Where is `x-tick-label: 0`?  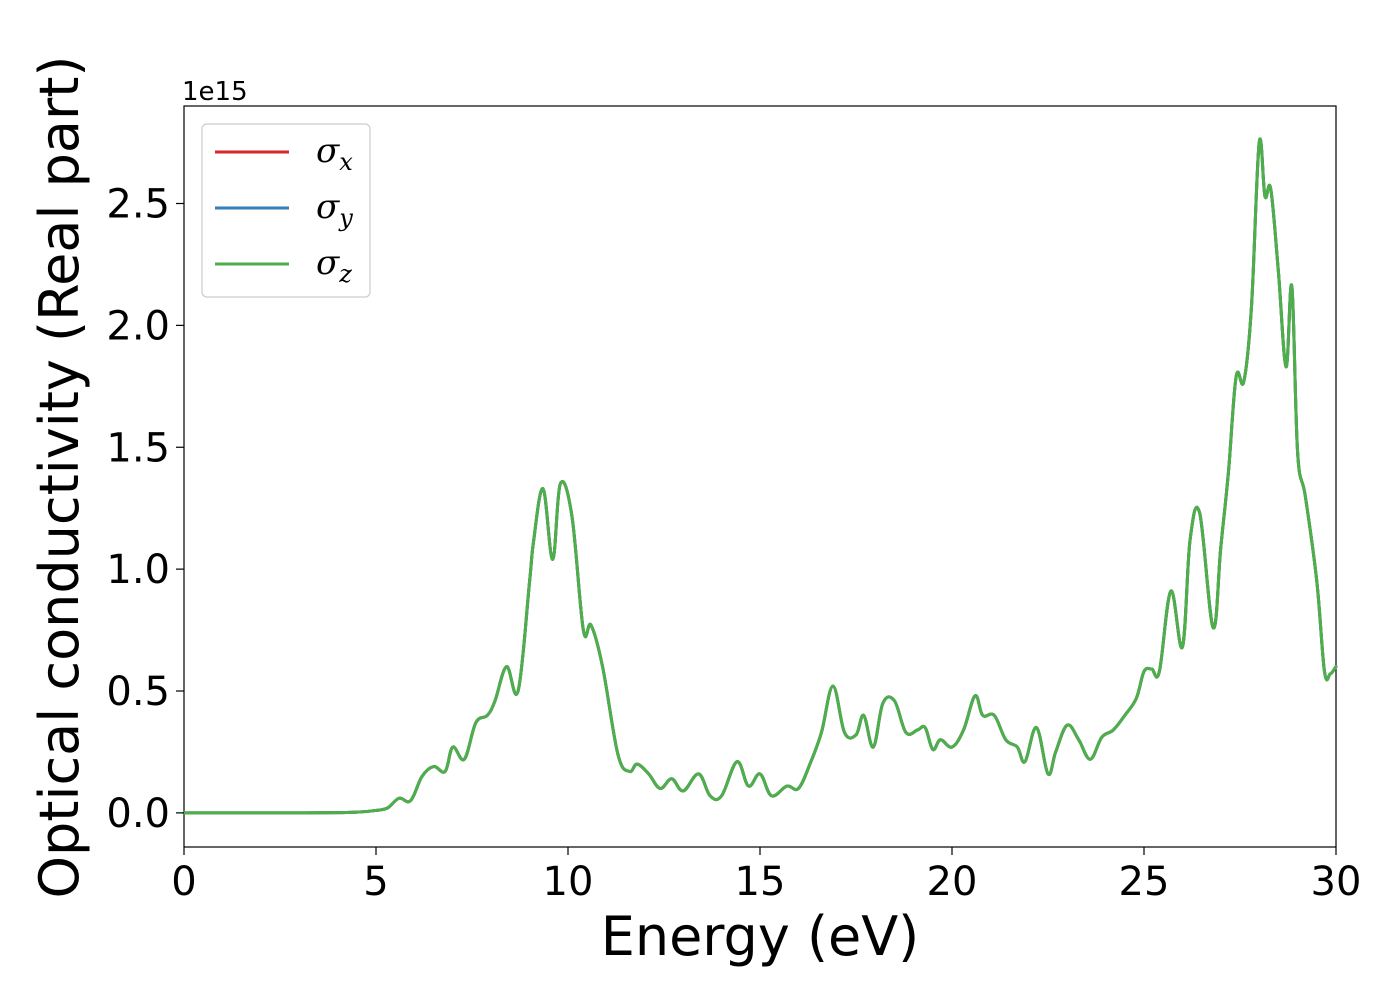
x-tick-label: 0 is located at coordinates (183, 882).